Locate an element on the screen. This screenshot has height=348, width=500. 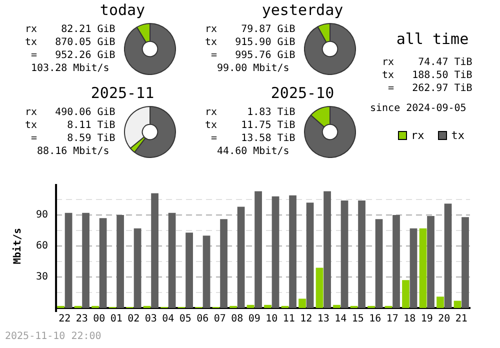
text: = 952.26 GiB is located at coordinates (73, 55).